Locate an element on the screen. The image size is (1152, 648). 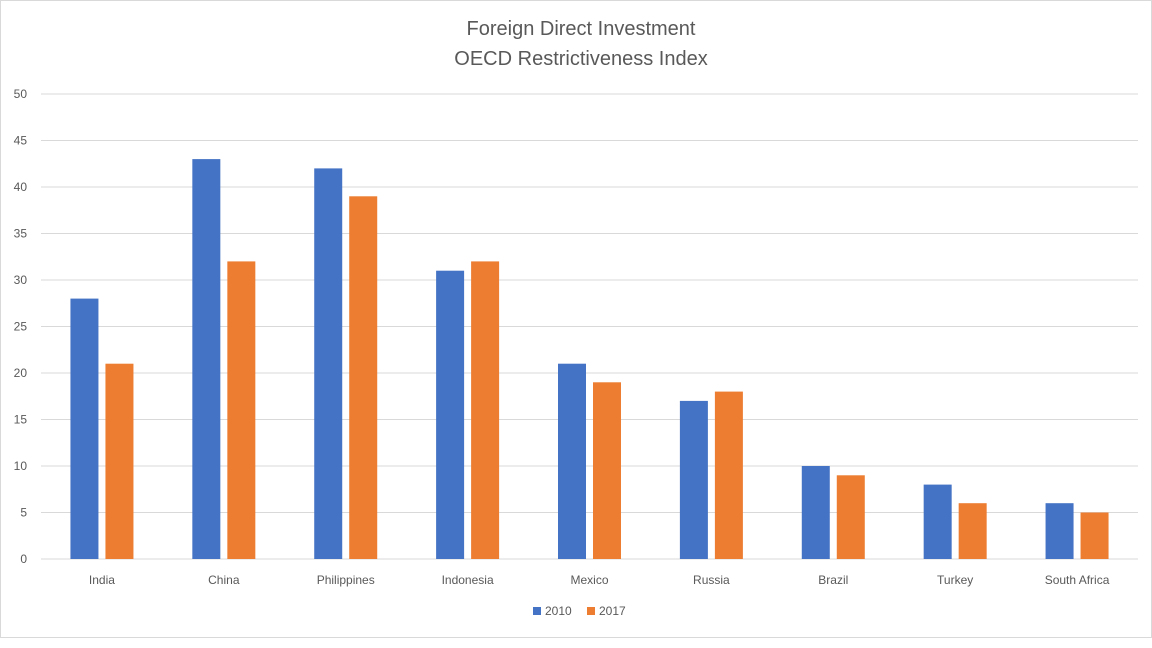
bar-2017-philippines is located at coordinates (363, 378).